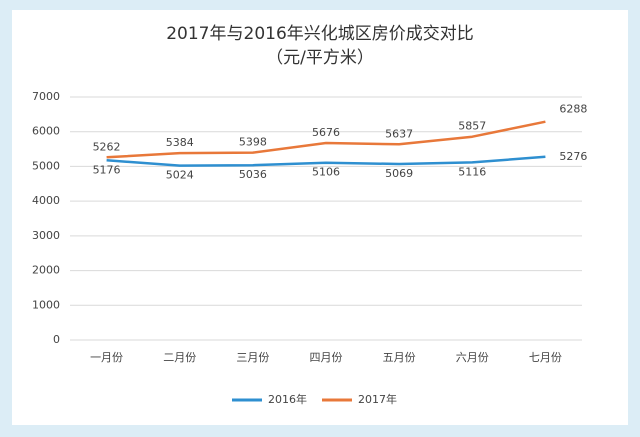 This screenshot has width=640, height=437. What do you see at coordinates (326, 132) in the screenshot?
I see `data-label: 5676` at bounding box center [326, 132].